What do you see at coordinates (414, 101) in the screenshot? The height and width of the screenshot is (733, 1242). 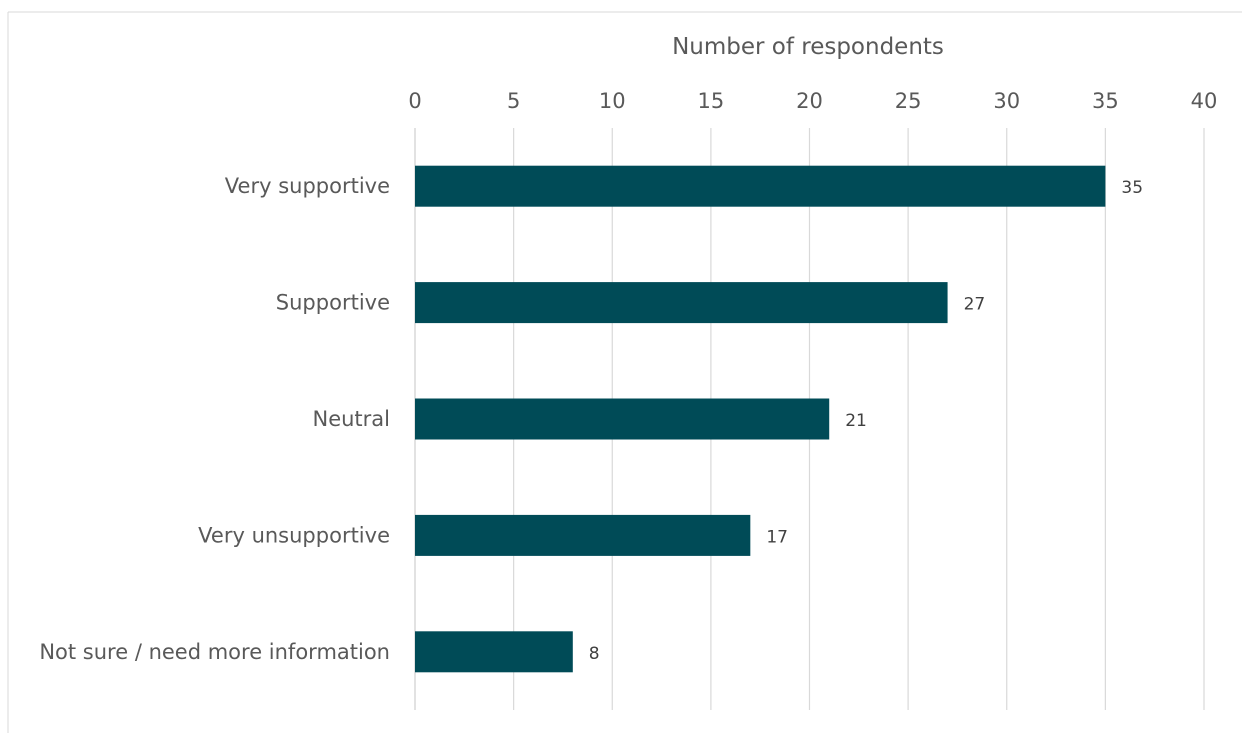 I see `x-tick-label: 0` at bounding box center [414, 101].